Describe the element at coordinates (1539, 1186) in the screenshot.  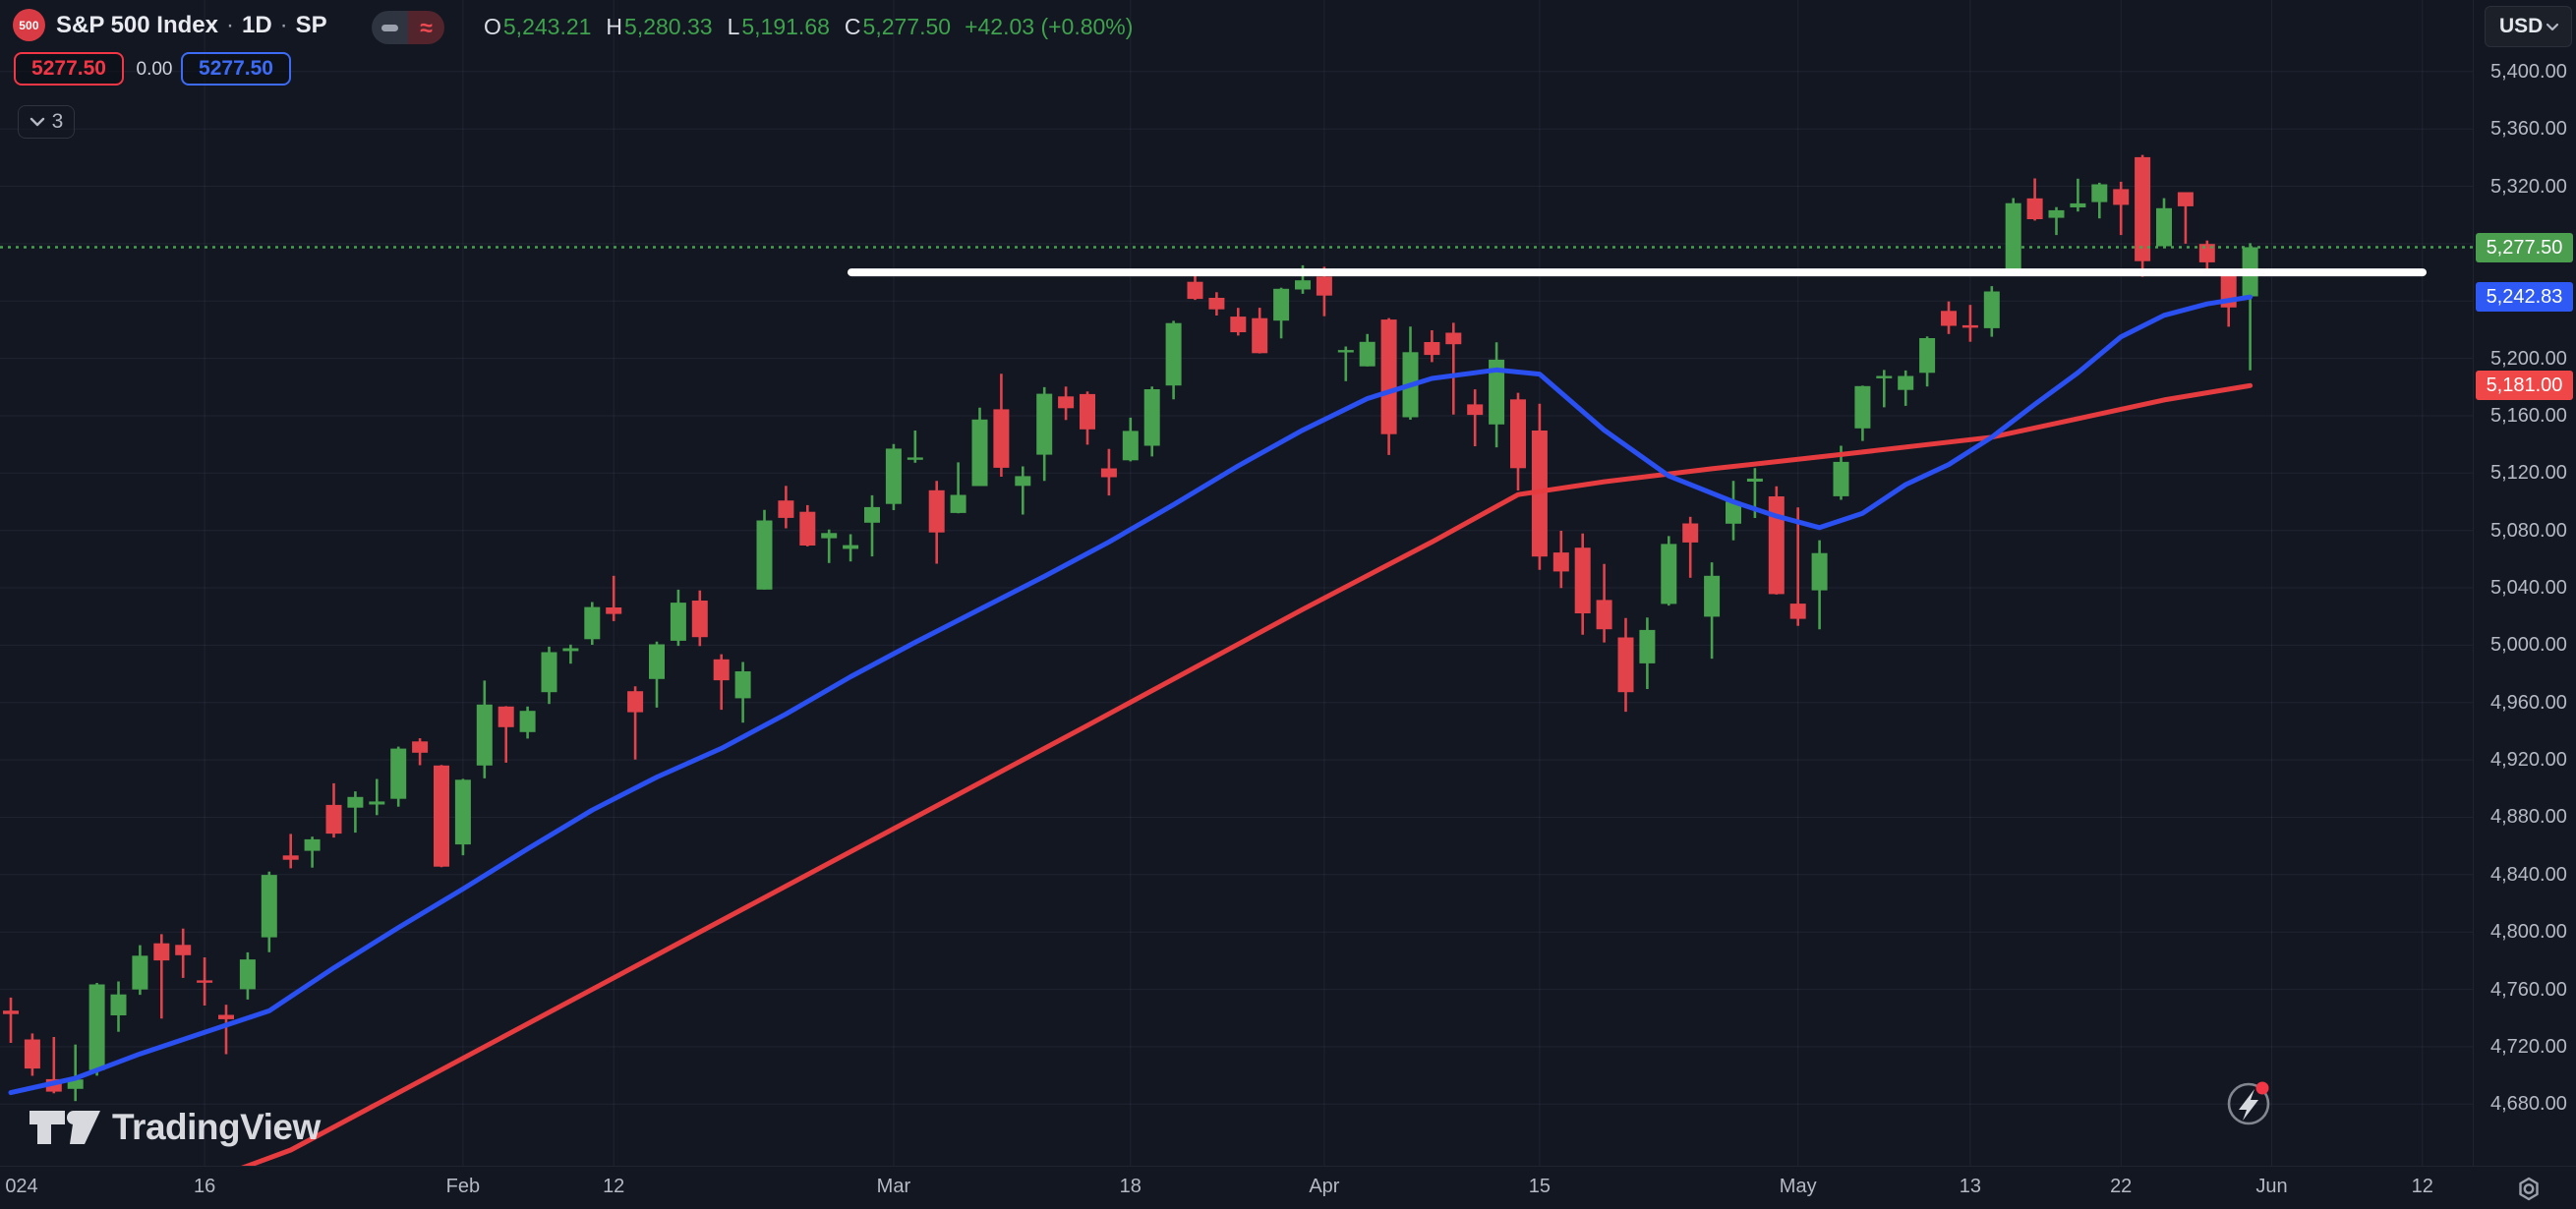
I see `time-tick-label: 15` at that location.